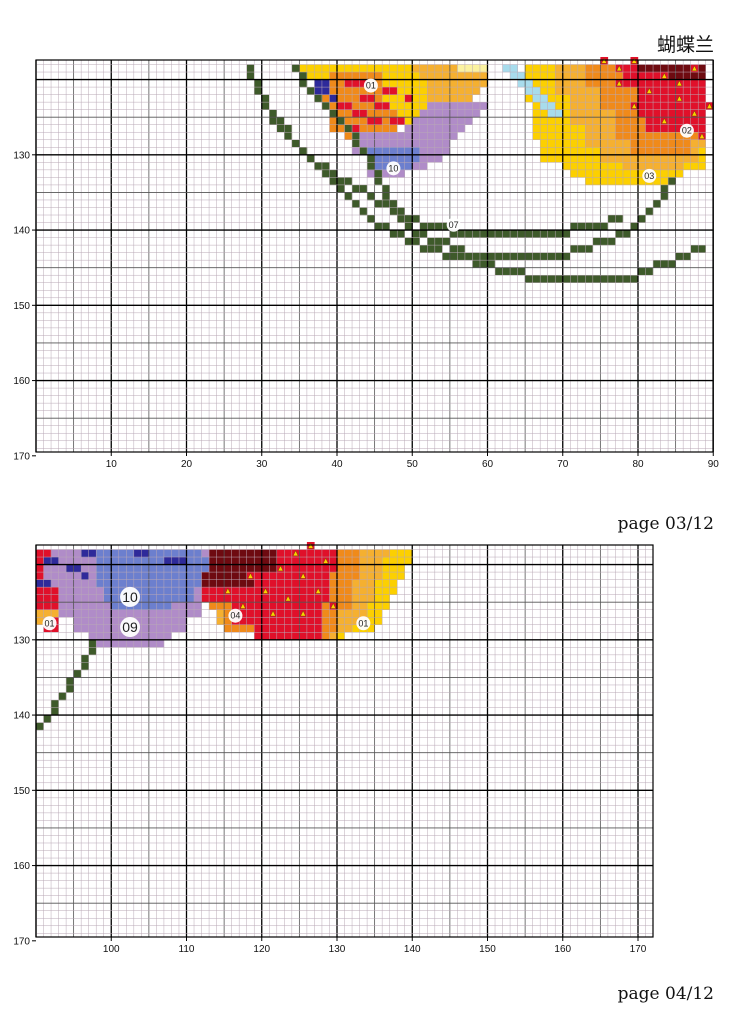 This screenshot has height=1027, width=750. I want to click on y-tick-label: 160, so click(21, 381).